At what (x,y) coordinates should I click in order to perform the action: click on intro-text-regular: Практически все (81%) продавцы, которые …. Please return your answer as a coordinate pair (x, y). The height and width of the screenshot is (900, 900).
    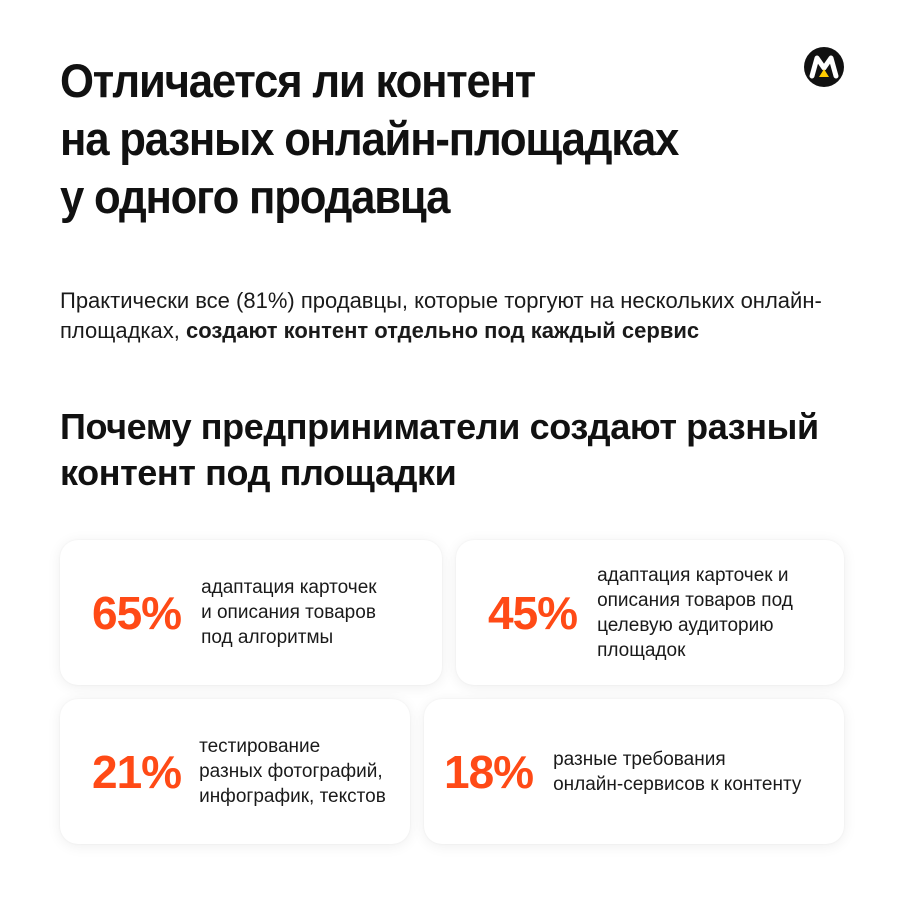
    Looking at the image, I should click on (441, 315).